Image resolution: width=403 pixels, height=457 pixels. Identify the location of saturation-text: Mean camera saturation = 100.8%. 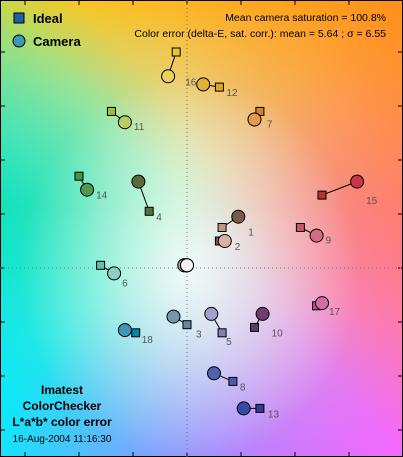
(305, 18).